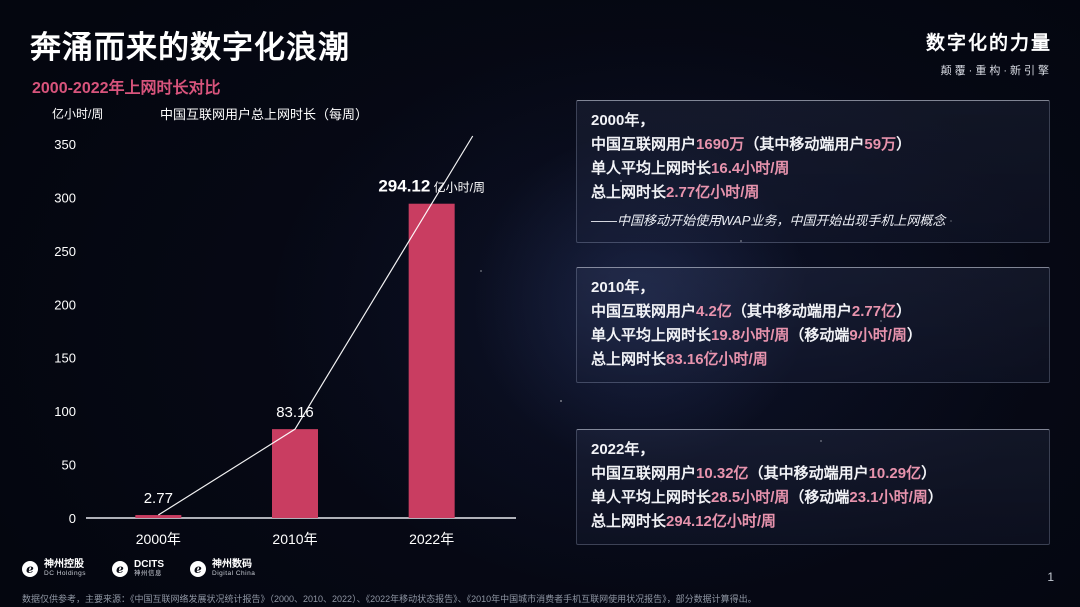 Image resolution: width=1080 pixels, height=607 pixels. I want to click on brand-name: 数字化的力量, so click(988, 43).